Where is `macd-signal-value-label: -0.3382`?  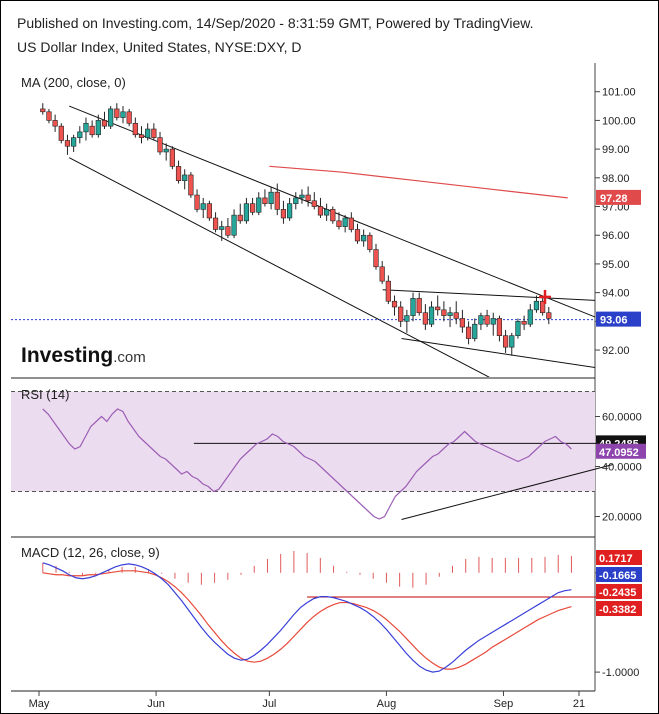 macd-signal-value-label: -0.3382 is located at coordinates (617, 610).